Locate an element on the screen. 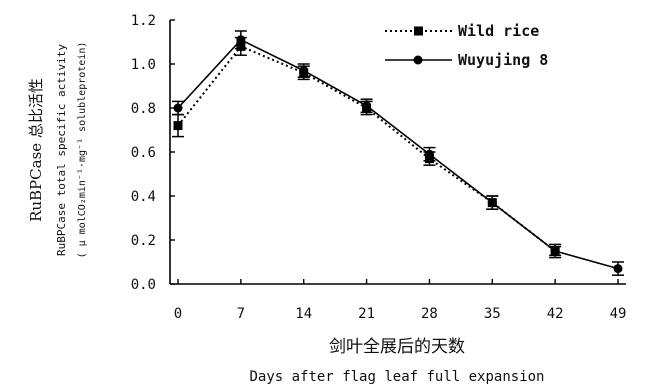 The height and width of the screenshot is (386, 654). legend-entry: Wuyujing 8 is located at coordinates (466, 60).